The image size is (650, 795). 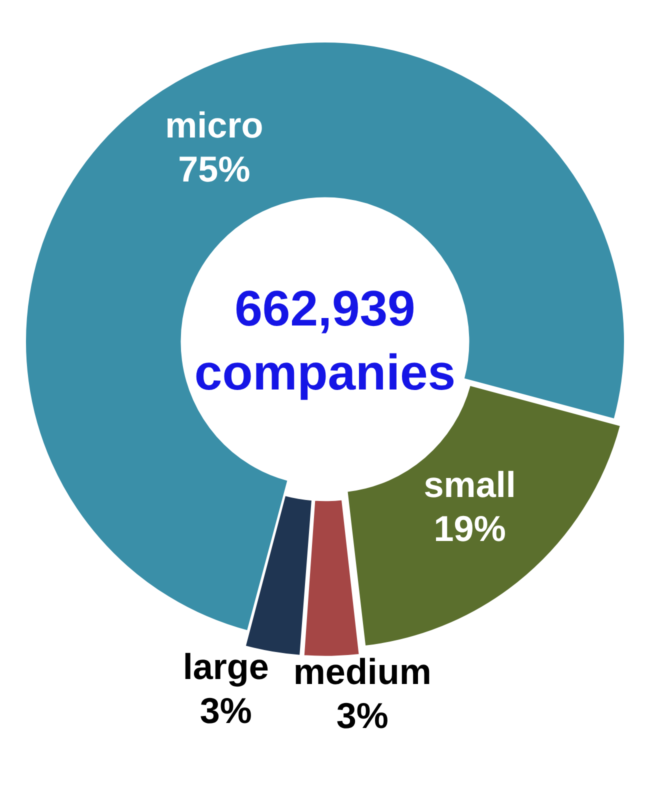 What do you see at coordinates (325, 340) in the screenshot?
I see `text: 662,939 companies` at bounding box center [325, 340].